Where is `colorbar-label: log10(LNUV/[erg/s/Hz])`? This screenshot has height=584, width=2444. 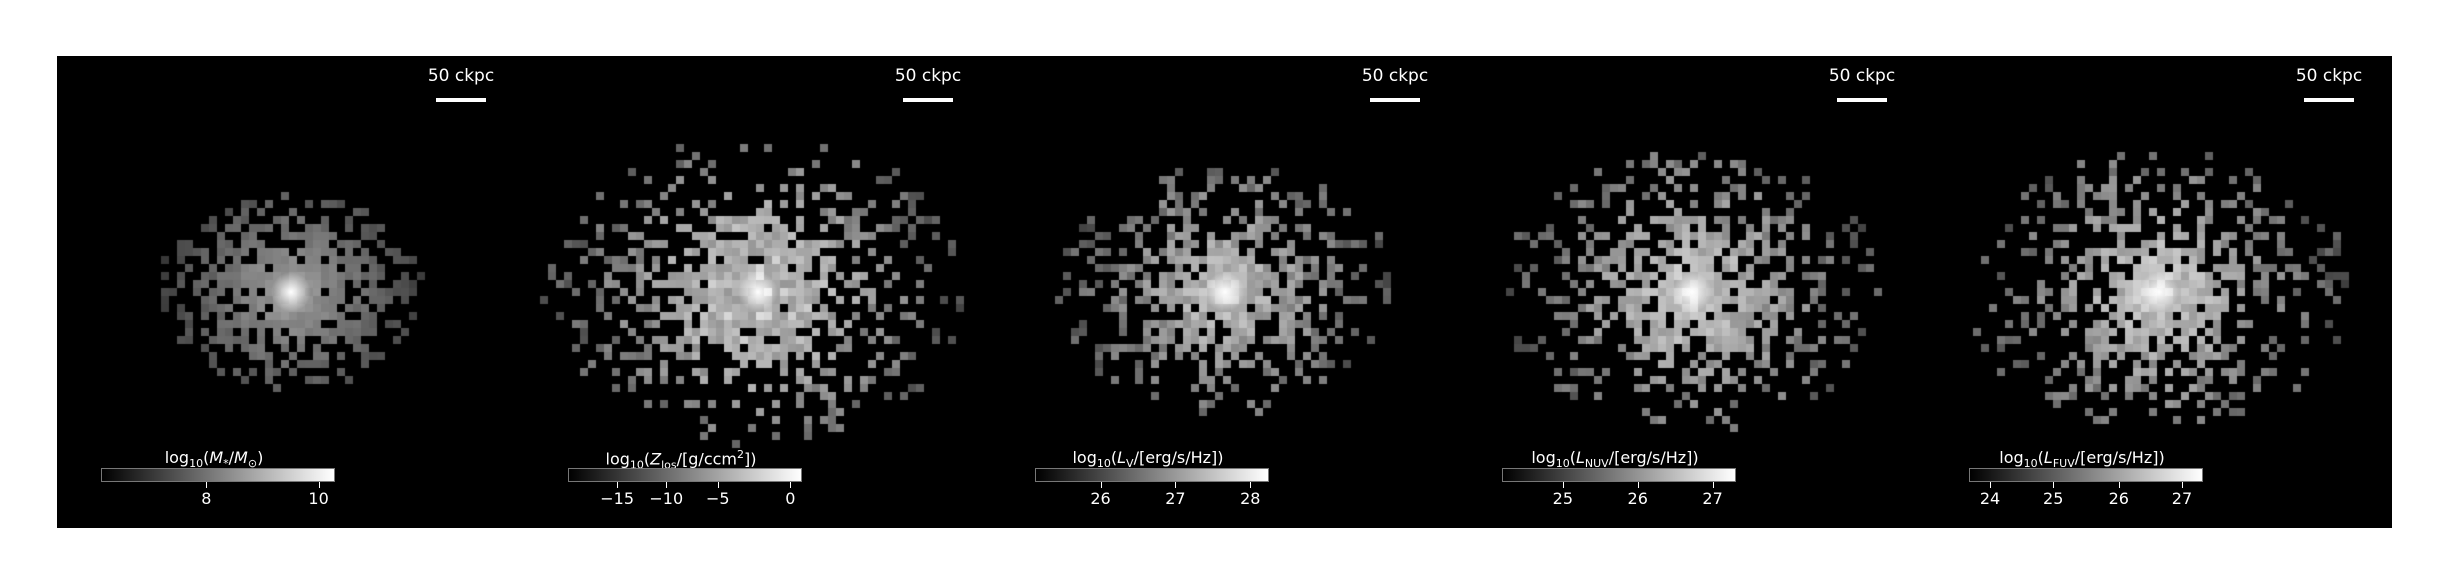
colorbar-label: log10(LNUV/[erg/s/Hz]) is located at coordinates (1615, 459).